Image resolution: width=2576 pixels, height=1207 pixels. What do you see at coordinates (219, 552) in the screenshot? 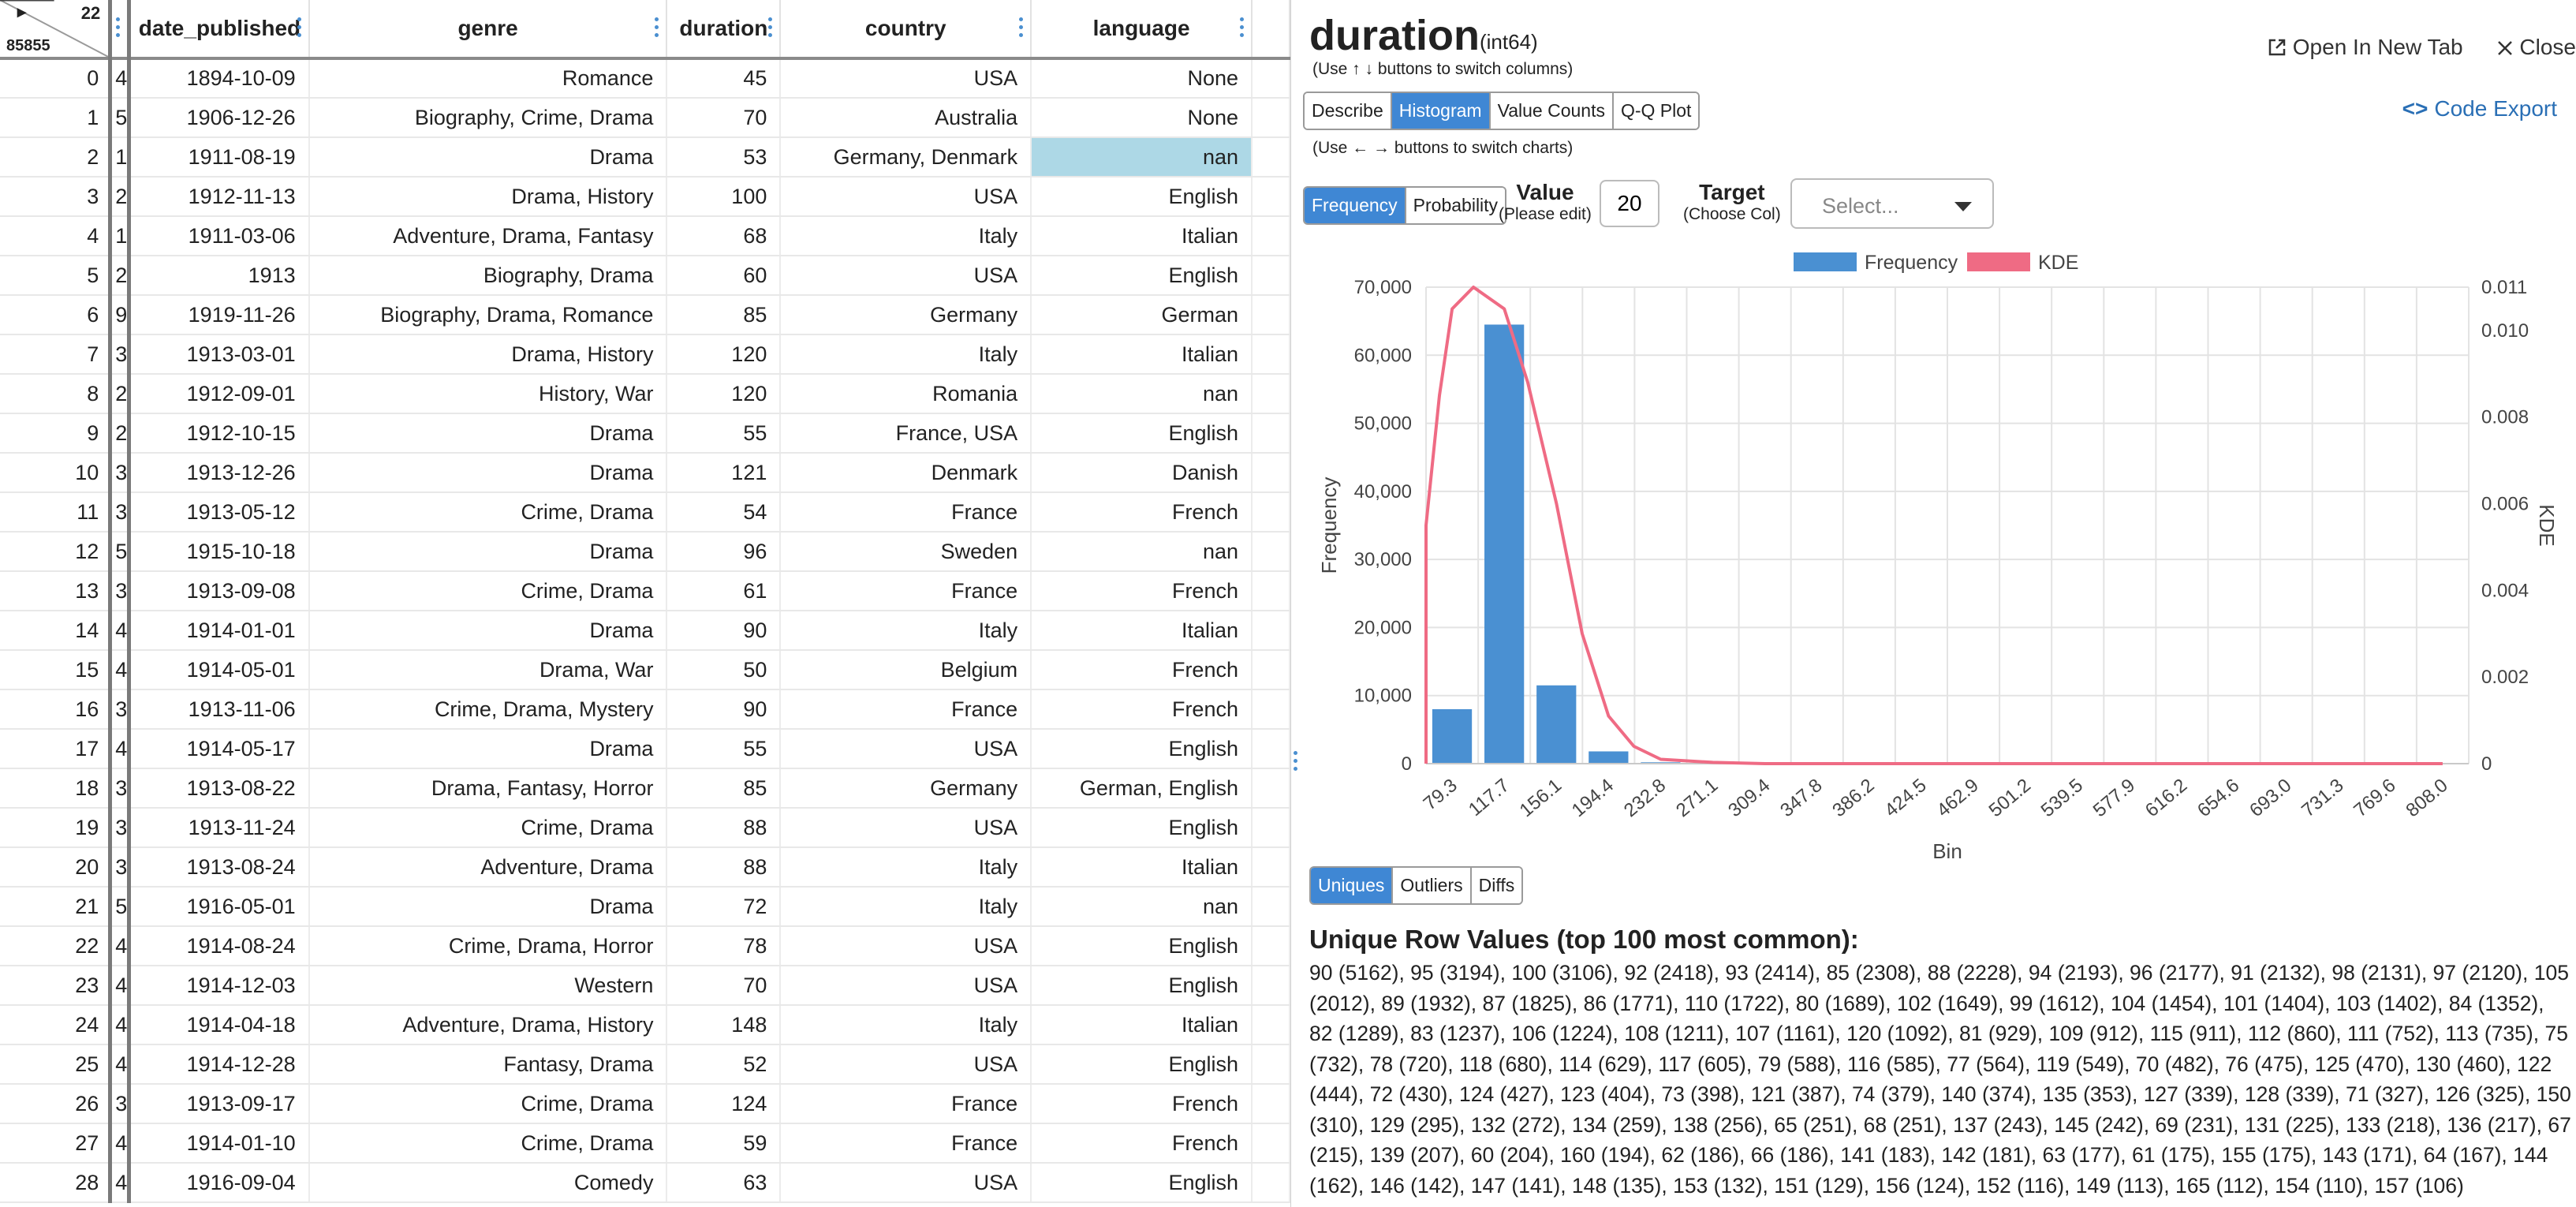
I see `cell-date-published: 1915-10-18` at bounding box center [219, 552].